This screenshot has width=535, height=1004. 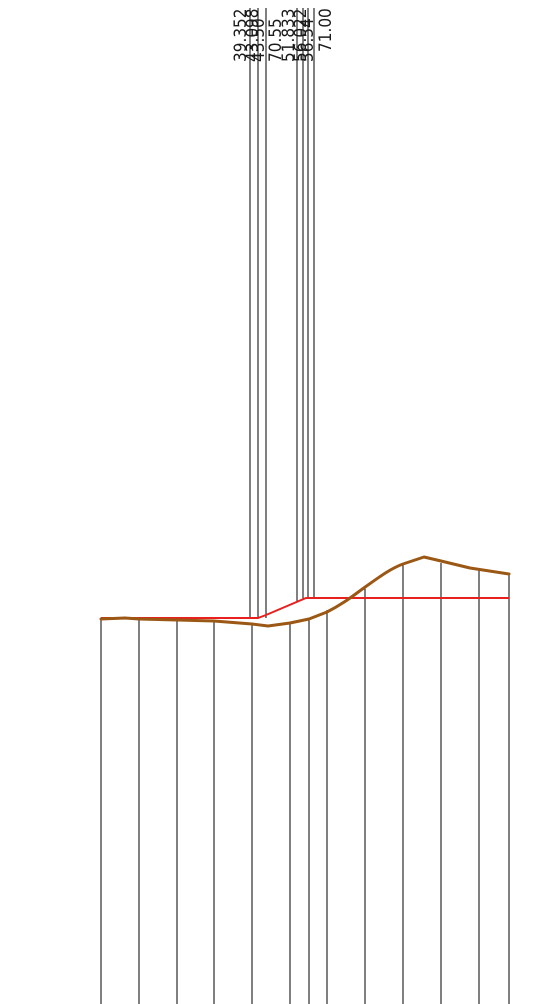 I want to click on ground-profile-line, so click(x=305, y=591).